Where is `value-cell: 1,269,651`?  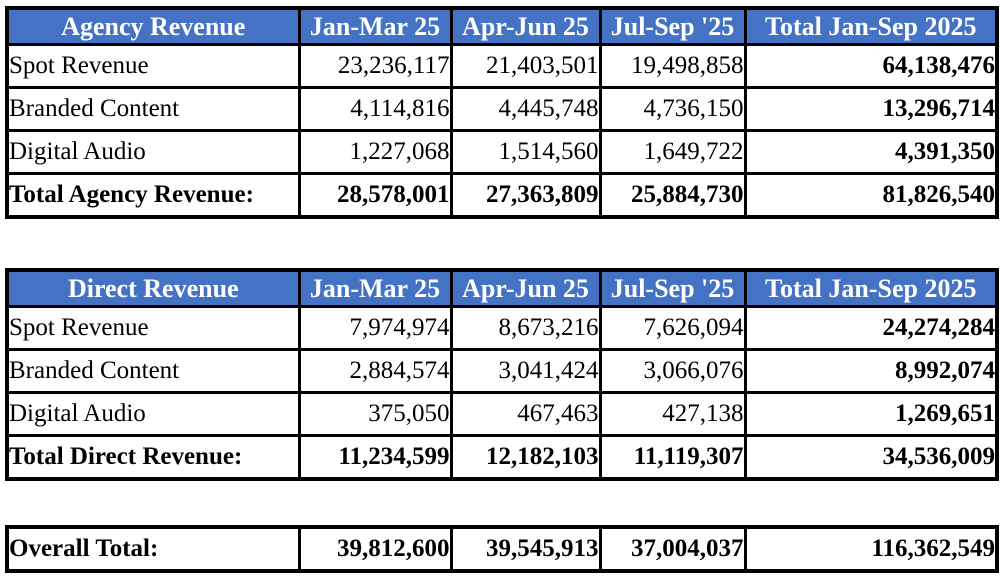 value-cell: 1,269,651 is located at coordinates (871, 414).